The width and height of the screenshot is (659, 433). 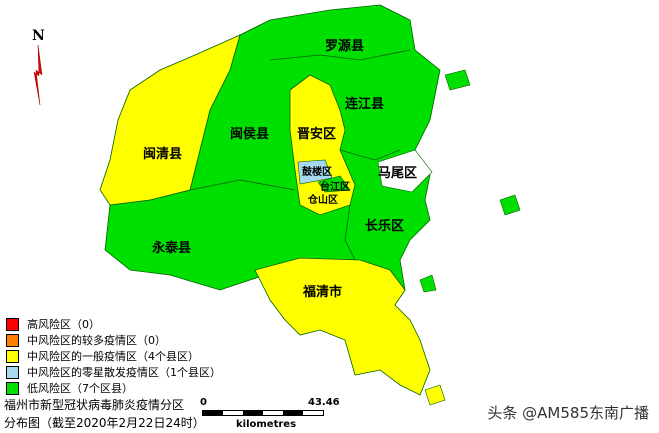 What do you see at coordinates (124, 372) in the screenshot?
I see `legend-label: 中风险区的零星散发疫情区（1个县区）` at bounding box center [124, 372].